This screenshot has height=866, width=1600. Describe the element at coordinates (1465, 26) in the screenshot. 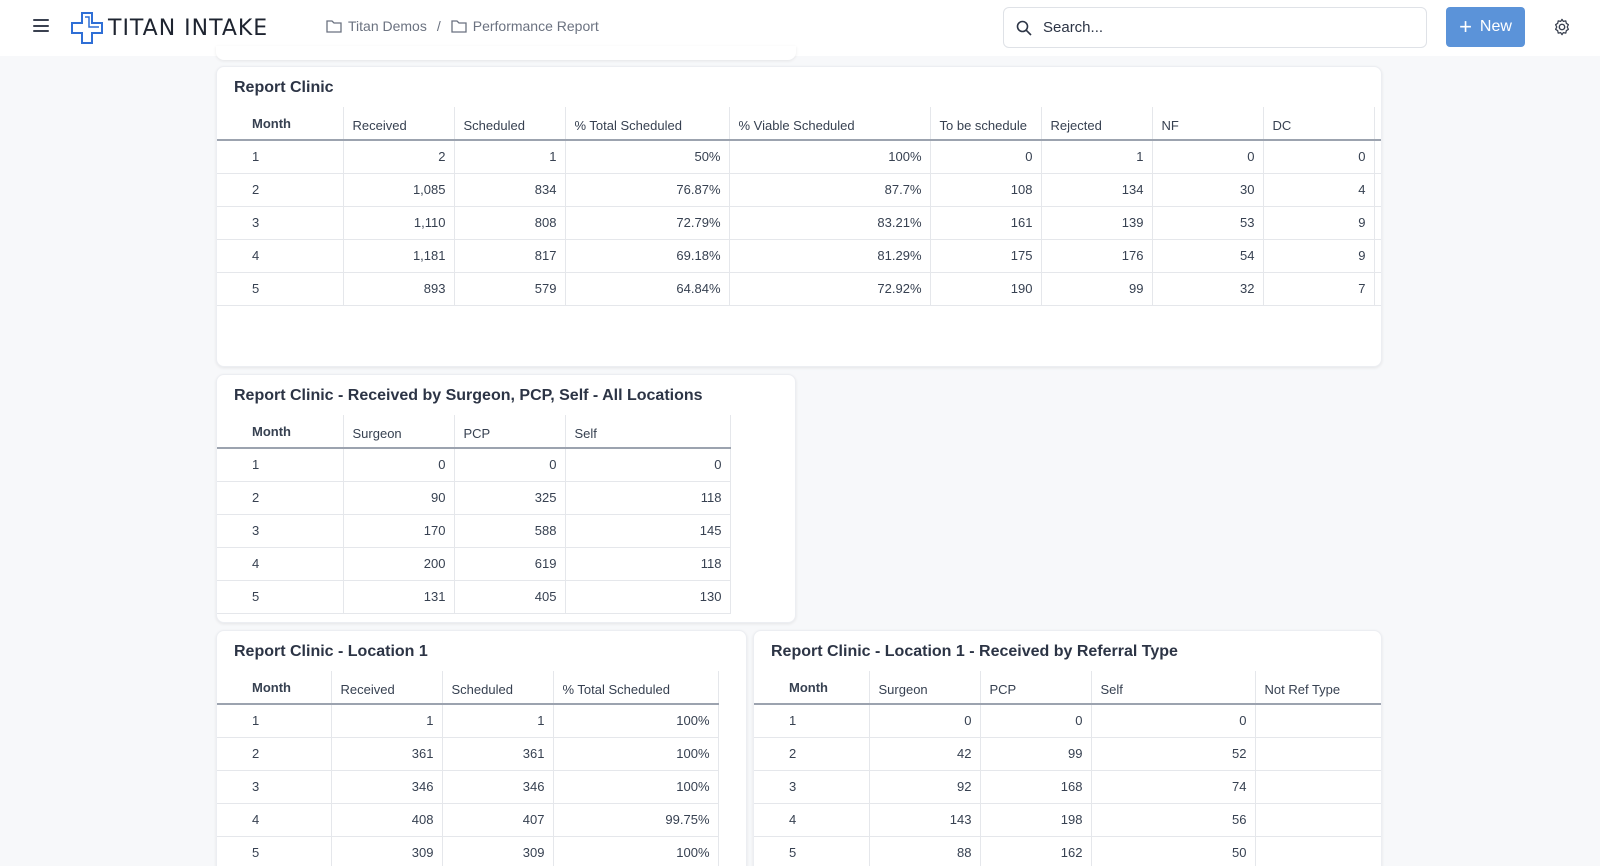

I see `plus-icon: +` at that location.